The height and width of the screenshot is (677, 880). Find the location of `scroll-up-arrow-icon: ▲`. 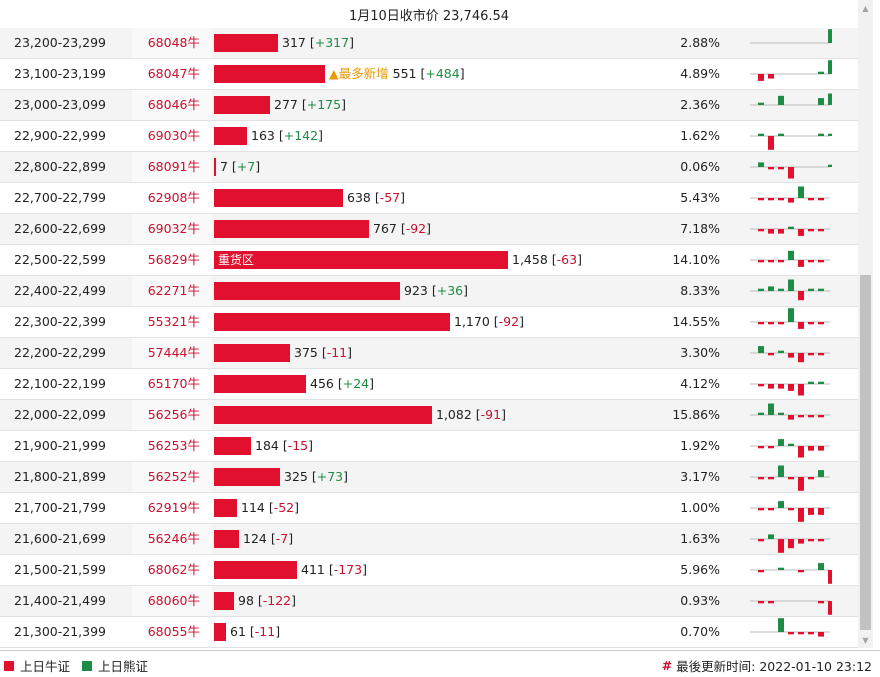

scroll-up-arrow-icon: ▲ is located at coordinates (865, 8).